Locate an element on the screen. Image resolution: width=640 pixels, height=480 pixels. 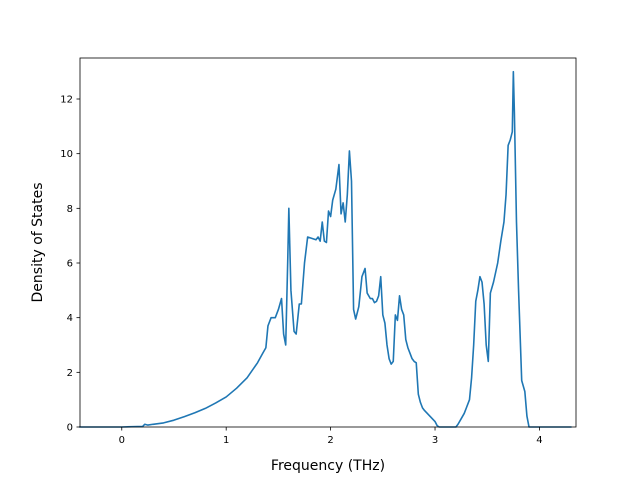
y-tick-label: 0 is located at coordinates (70, 428).